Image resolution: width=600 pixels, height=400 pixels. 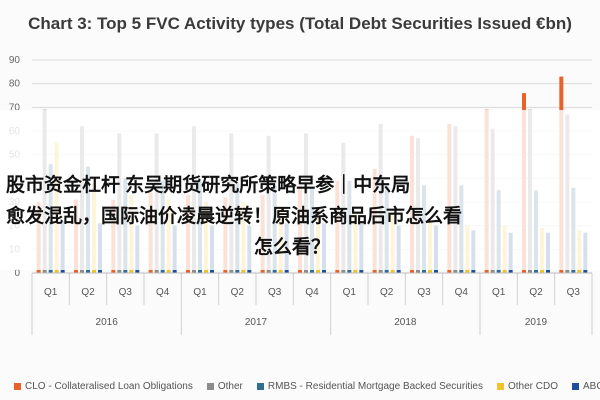 I want to click on headline-line-1: 股市资金杠杆 东吴期货研究所策略早参｜中东局, so click(x=208, y=185).